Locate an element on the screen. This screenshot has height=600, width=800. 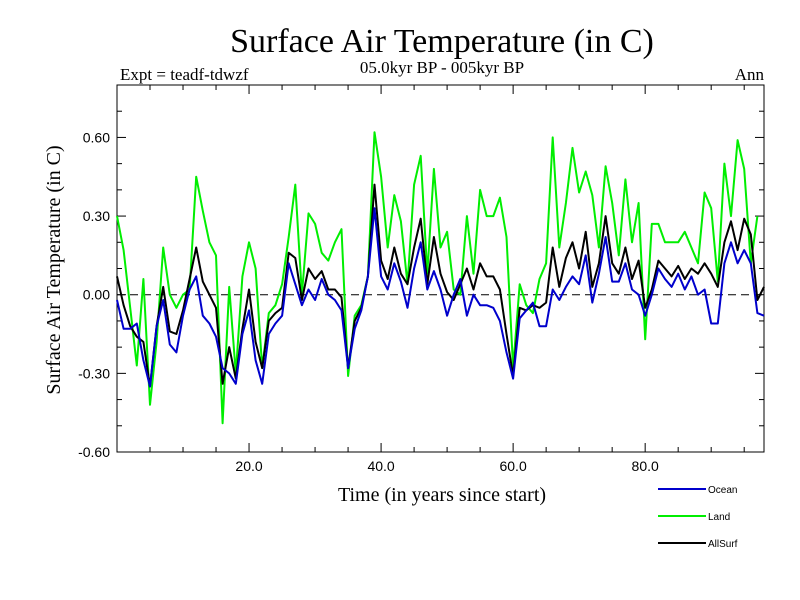
x-tick-label: 80.0 is located at coordinates (645, 466).